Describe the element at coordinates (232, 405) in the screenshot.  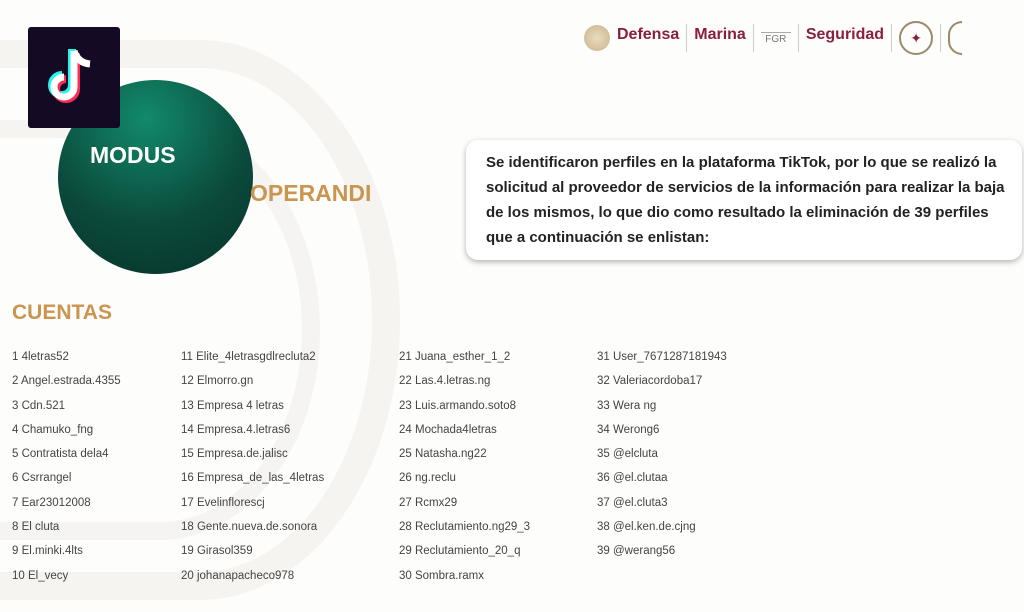
I see `list-item: 13 Empresa 4 letras` at that location.